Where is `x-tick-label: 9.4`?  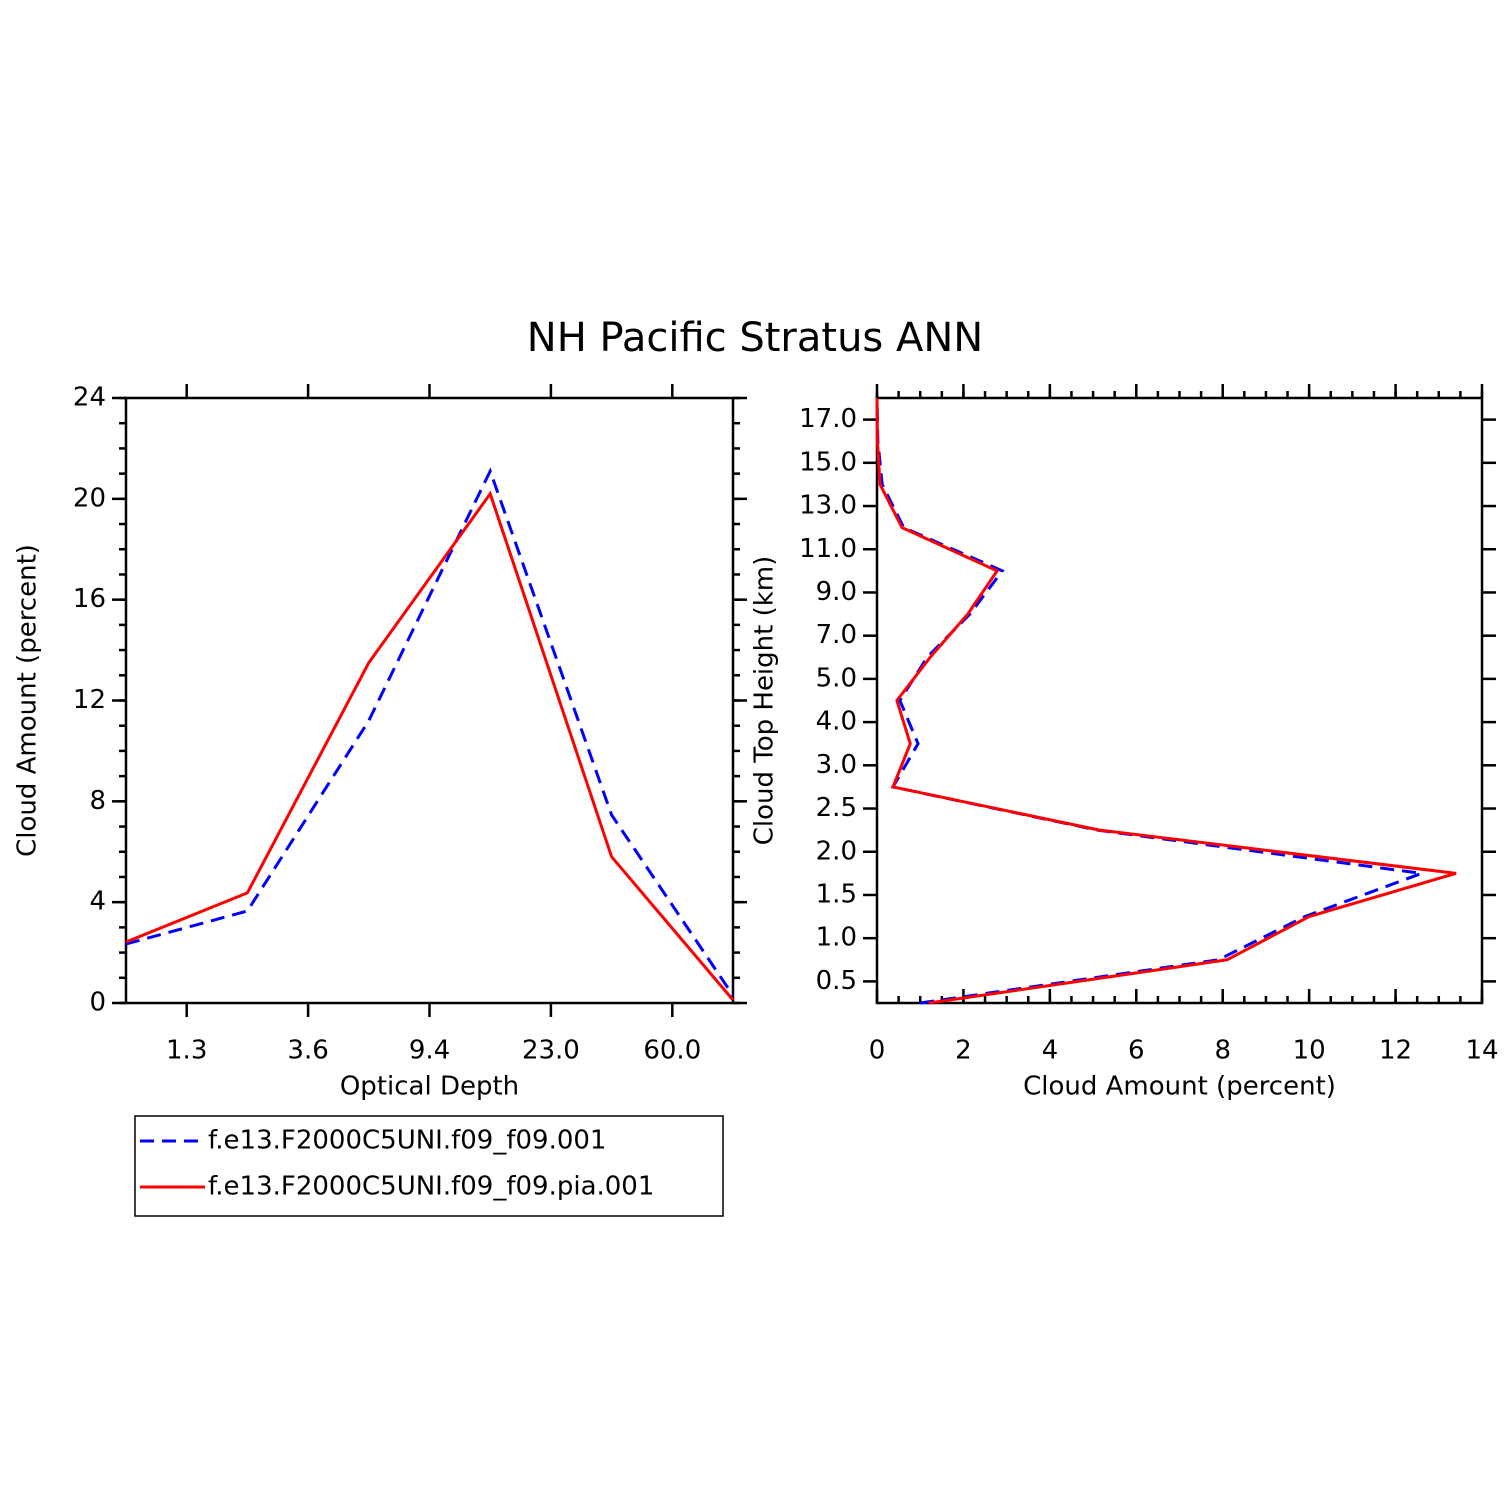 x-tick-label: 9.4 is located at coordinates (429, 1051).